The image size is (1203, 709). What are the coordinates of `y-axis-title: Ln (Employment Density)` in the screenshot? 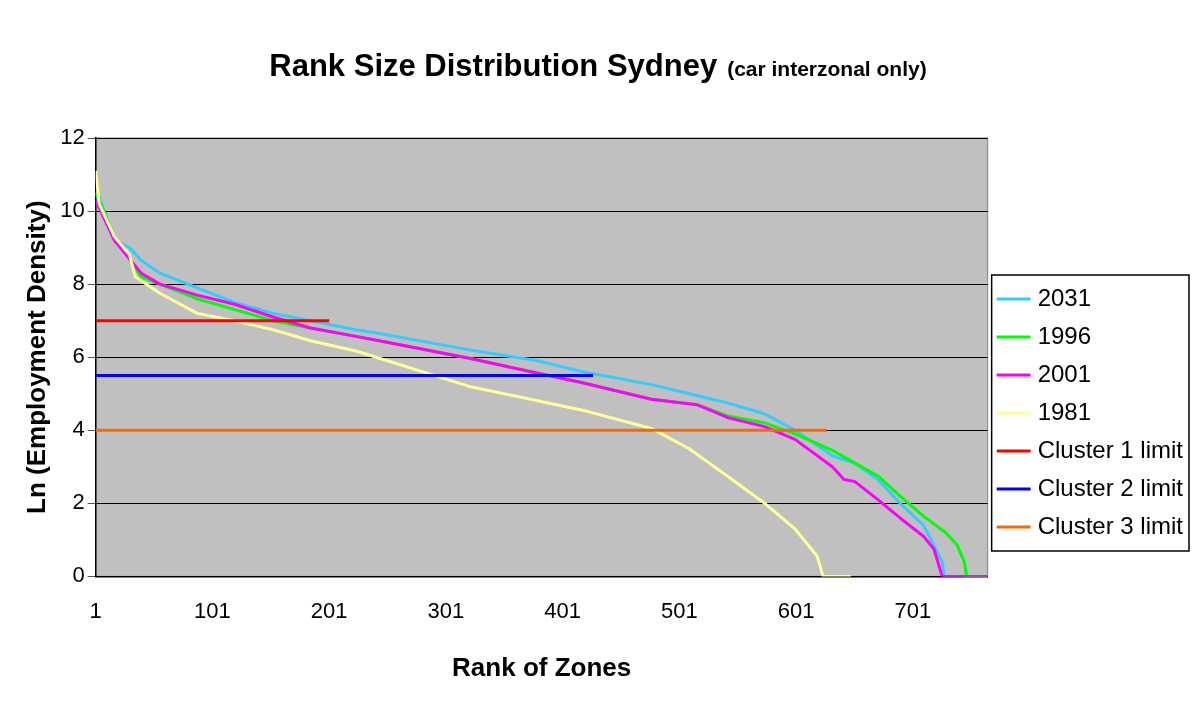 It's located at (35, 357).